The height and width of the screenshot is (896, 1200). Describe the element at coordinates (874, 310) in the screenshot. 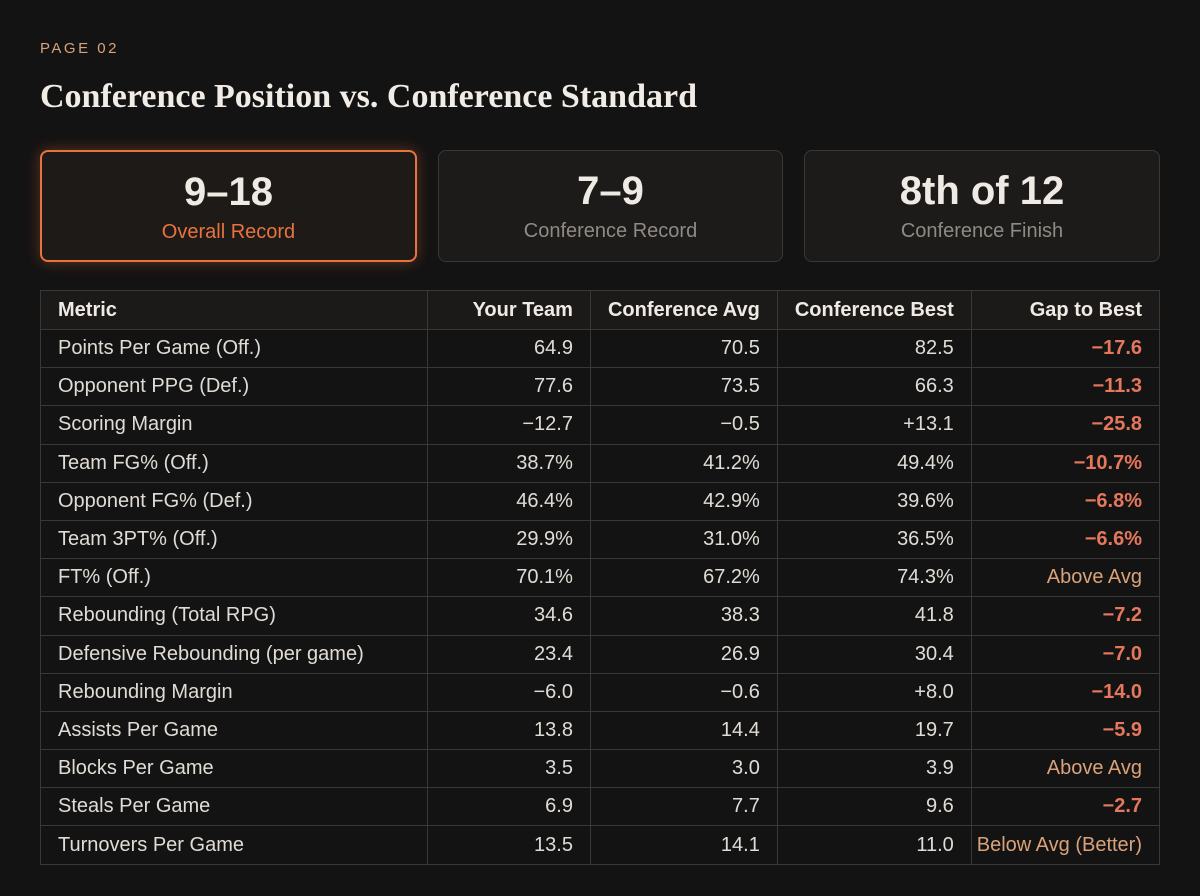

I see `column-header: Conference Best` at that location.